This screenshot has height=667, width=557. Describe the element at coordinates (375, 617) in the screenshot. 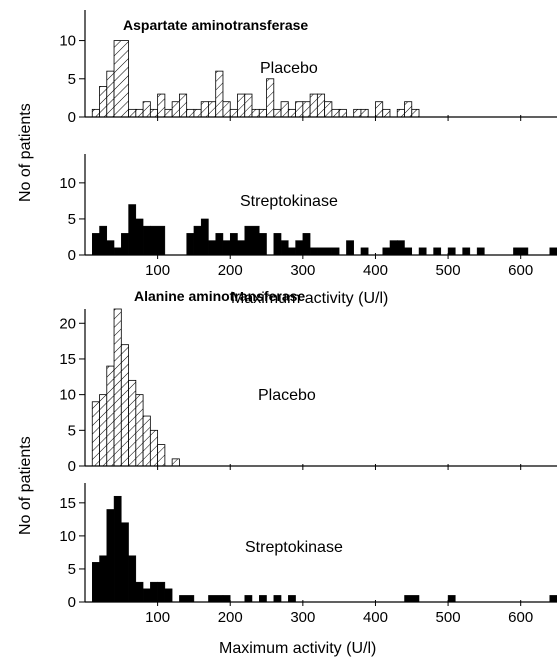

I see `x-tick-label: 400` at that location.